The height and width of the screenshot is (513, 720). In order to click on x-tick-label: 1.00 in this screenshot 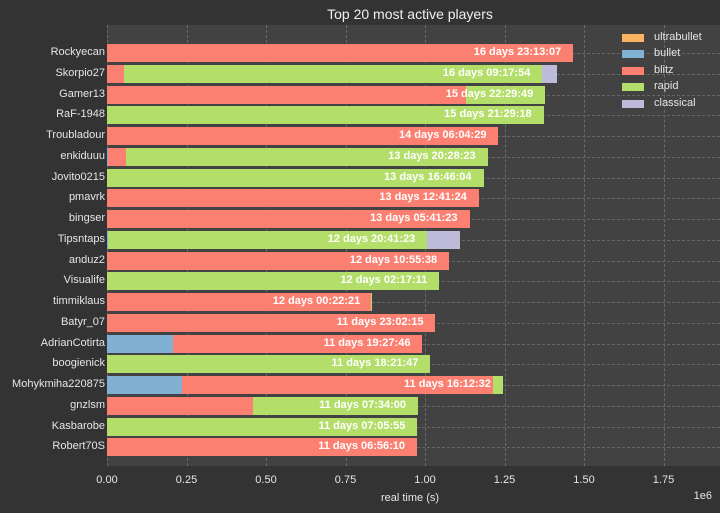, I will do `click(425, 480)`.